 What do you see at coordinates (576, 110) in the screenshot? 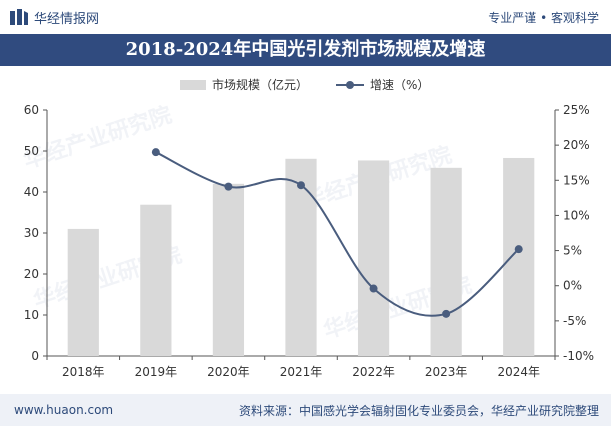
I see `y-tick-label-right: 25%` at bounding box center [576, 110].